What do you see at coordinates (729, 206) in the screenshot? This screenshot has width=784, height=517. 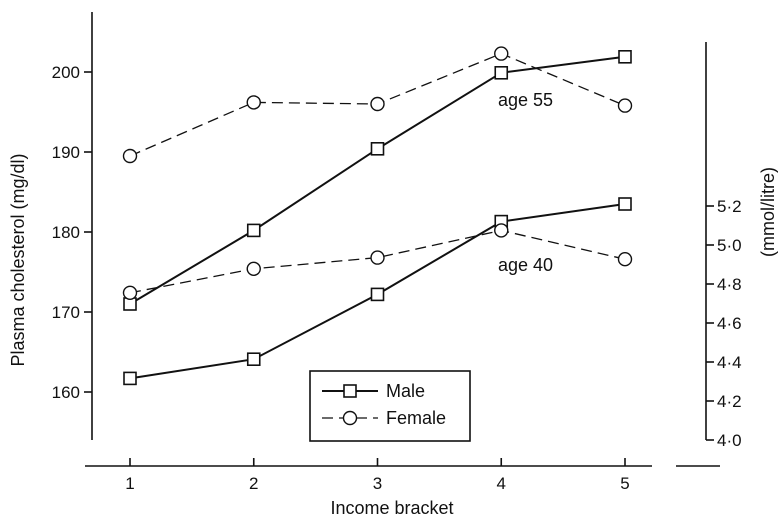 I see `right-y-tick-label: 5·2` at bounding box center [729, 206].